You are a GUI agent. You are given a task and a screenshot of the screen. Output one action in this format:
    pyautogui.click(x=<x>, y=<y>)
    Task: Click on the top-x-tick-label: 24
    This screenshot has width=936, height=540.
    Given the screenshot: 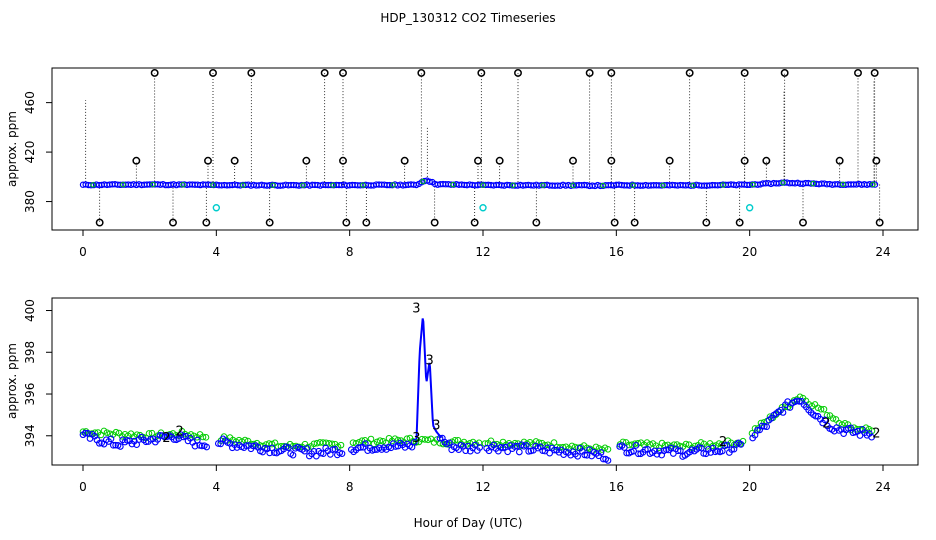 What is the action you would take?
    pyautogui.click(x=882, y=252)
    